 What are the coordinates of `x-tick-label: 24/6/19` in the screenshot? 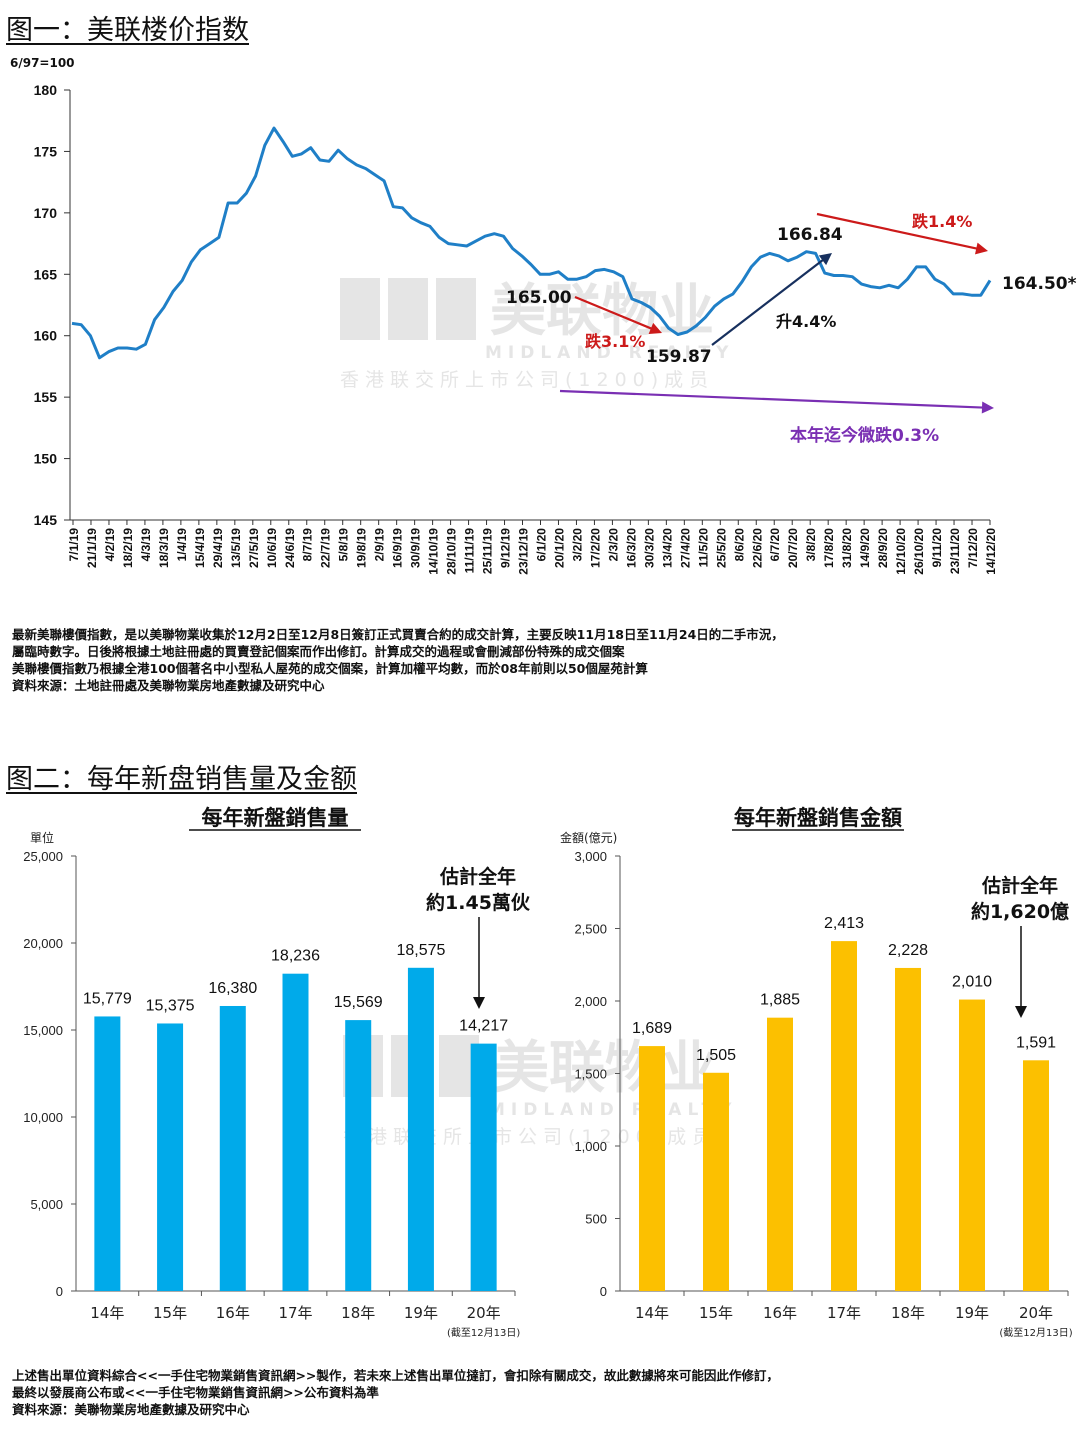 It's located at (290, 548).